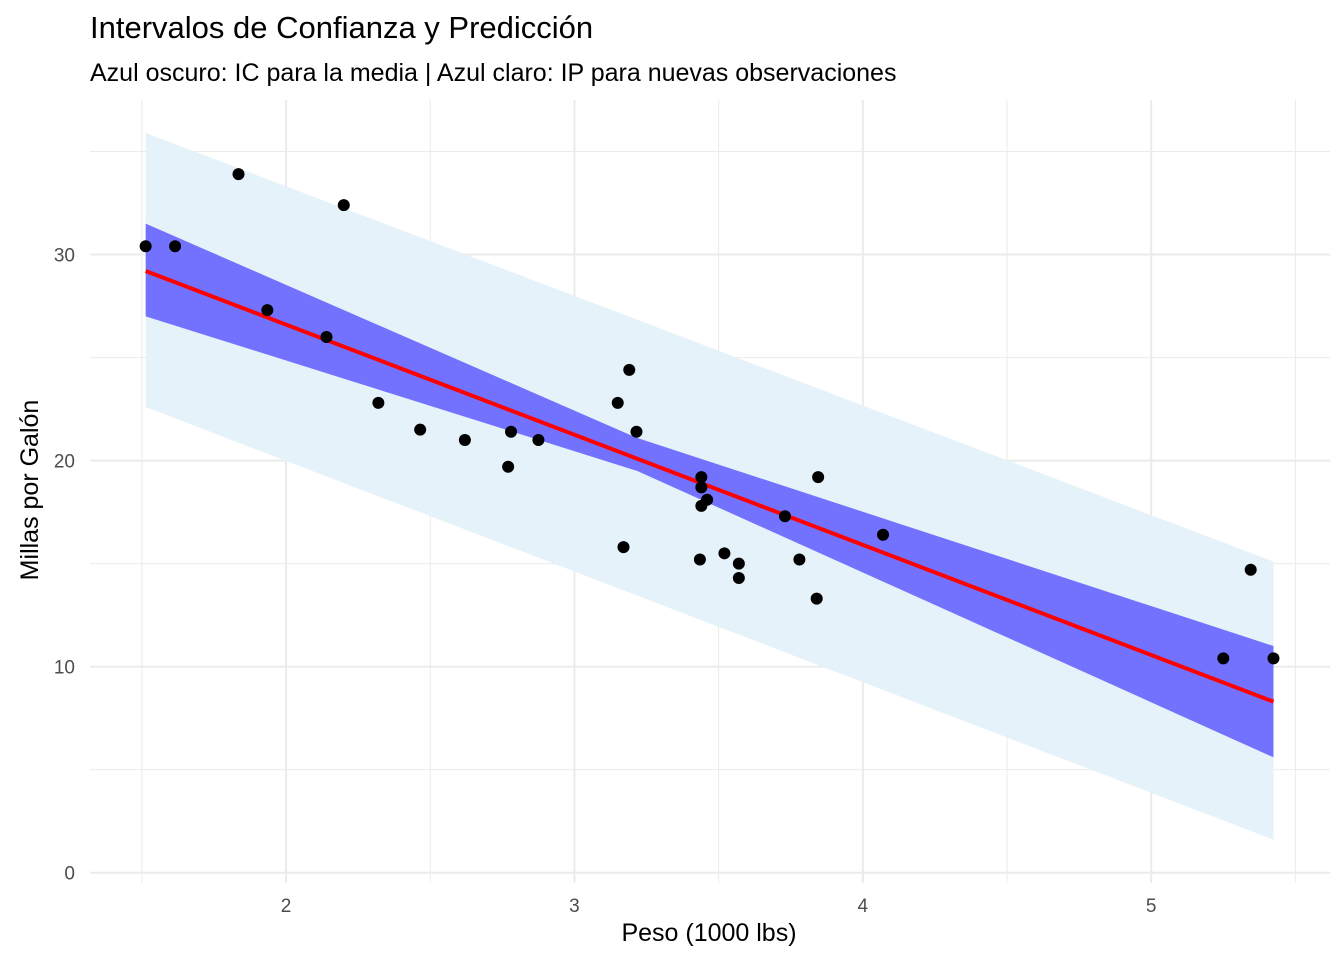 The height and width of the screenshot is (960, 1344). What do you see at coordinates (64, 462) in the screenshot?
I see `y-tick-label: 20` at bounding box center [64, 462].